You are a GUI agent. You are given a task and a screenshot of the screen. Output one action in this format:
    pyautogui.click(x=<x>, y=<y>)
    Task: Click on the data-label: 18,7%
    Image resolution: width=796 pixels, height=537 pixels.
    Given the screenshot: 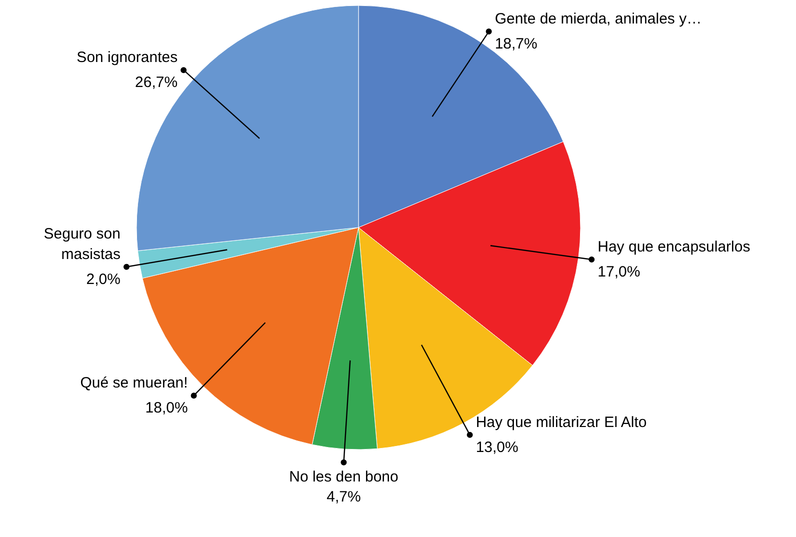 What is the action you would take?
    pyautogui.click(x=516, y=44)
    